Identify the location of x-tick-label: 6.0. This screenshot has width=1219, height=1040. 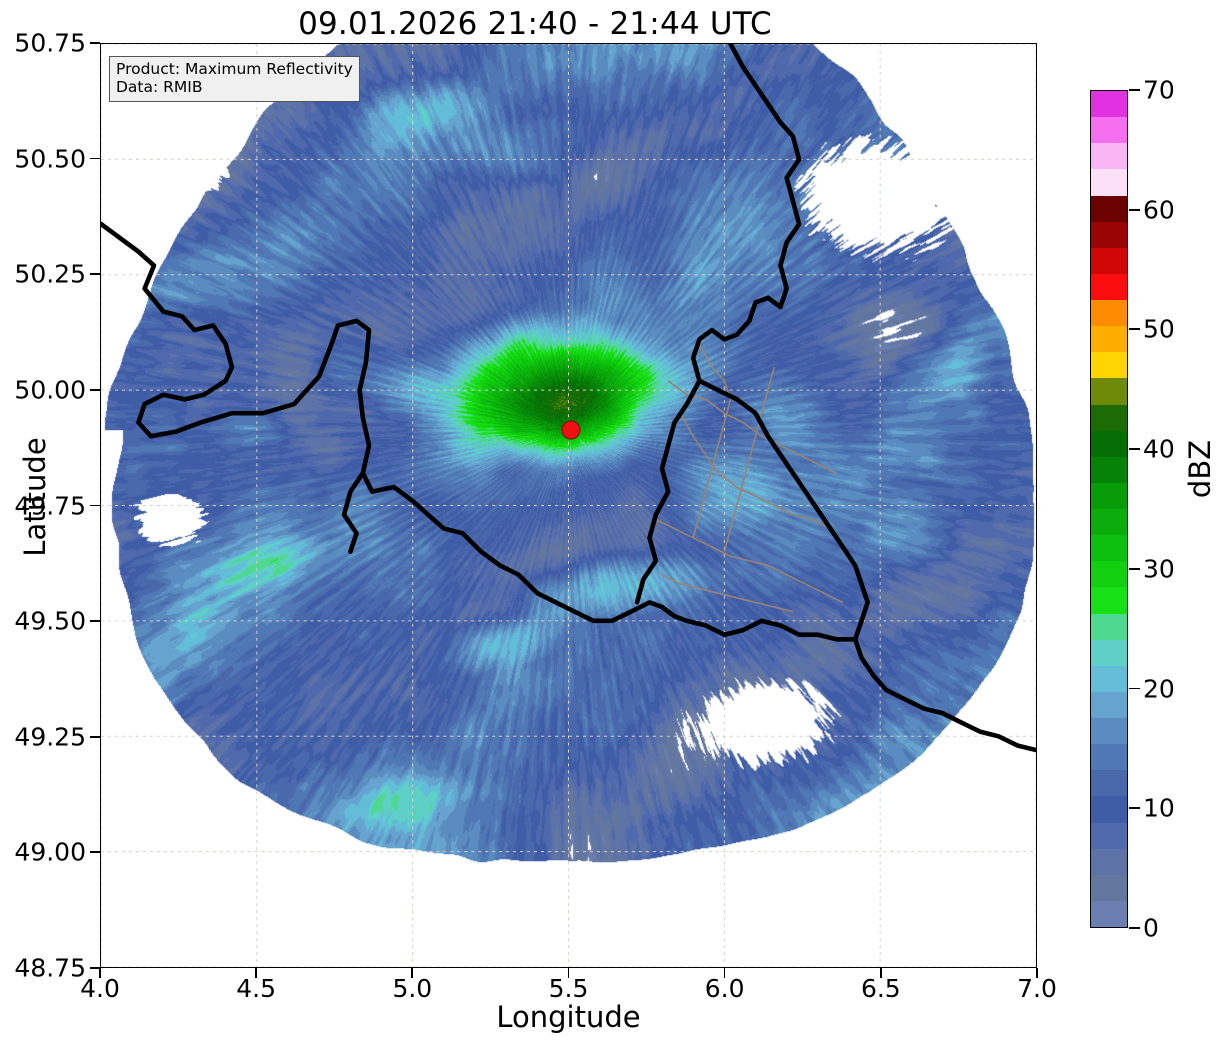
(724, 988).